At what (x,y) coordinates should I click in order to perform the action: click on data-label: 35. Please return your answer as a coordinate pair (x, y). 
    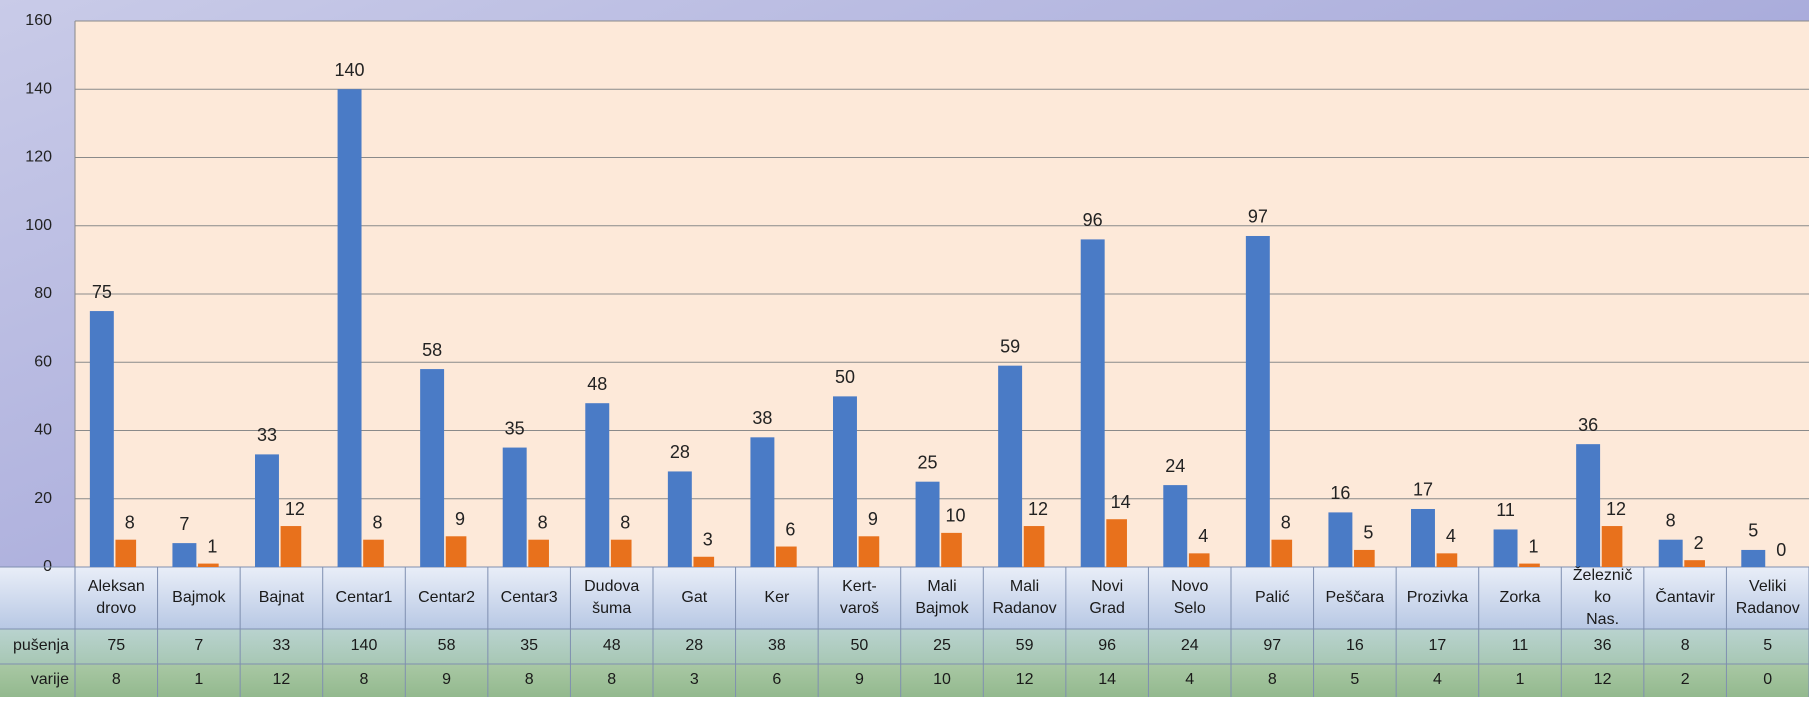
    Looking at the image, I should click on (515, 428).